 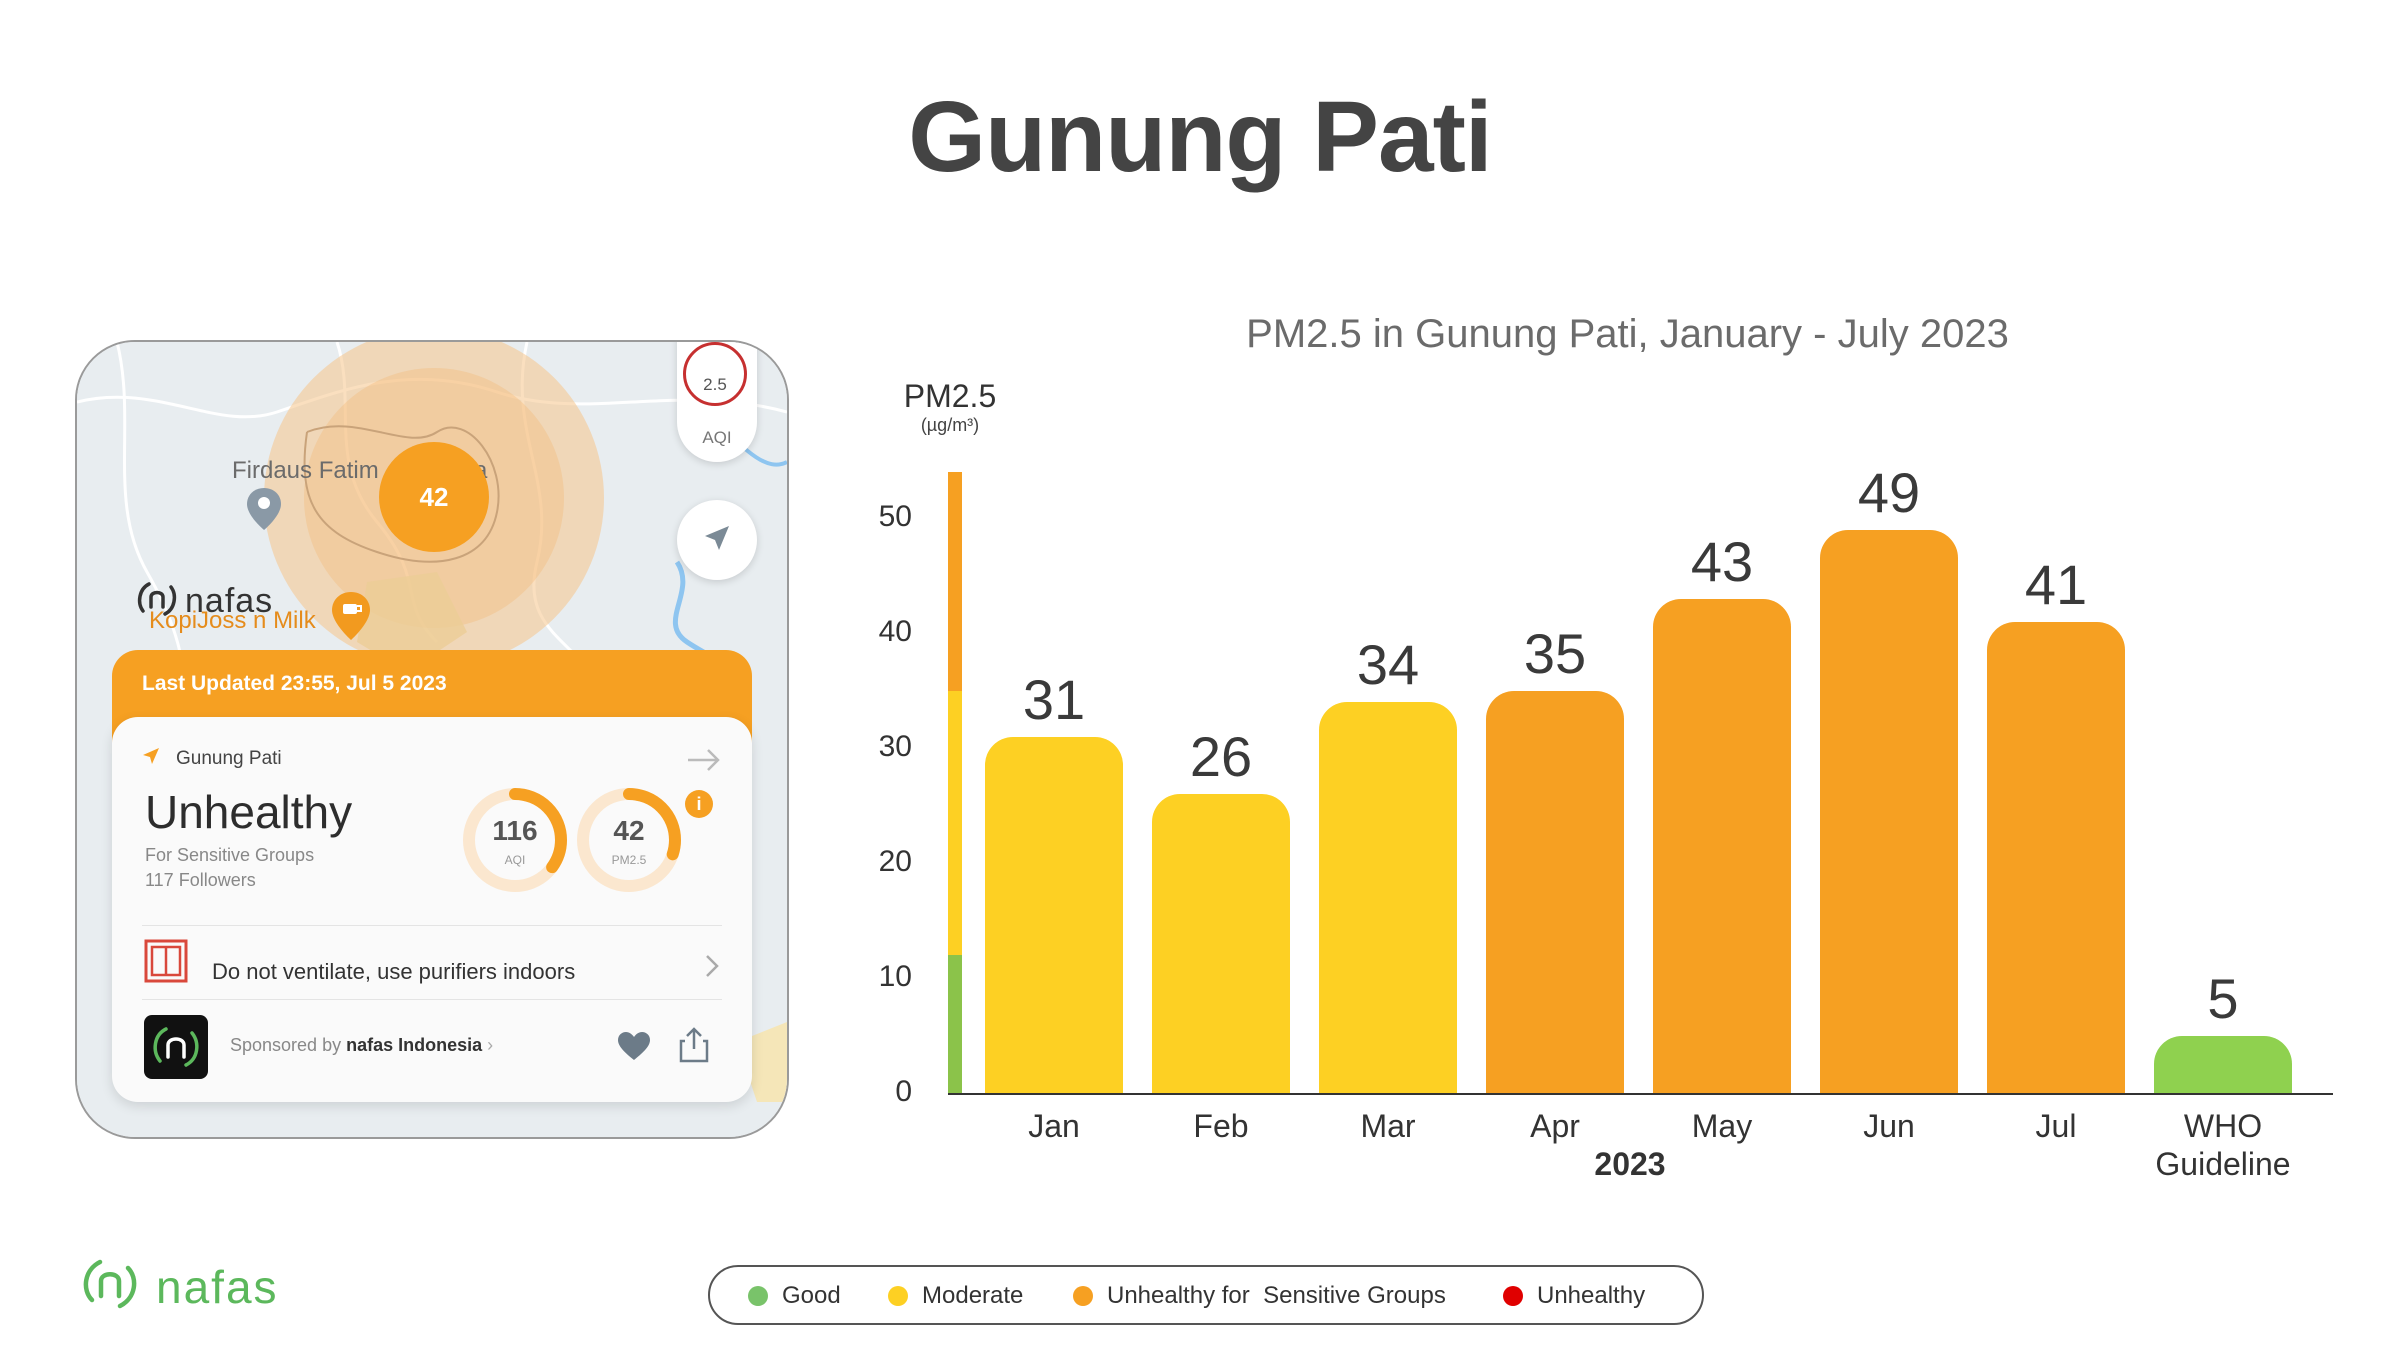 I want to click on y-axis-title: PM2.5, so click(x=950, y=396).